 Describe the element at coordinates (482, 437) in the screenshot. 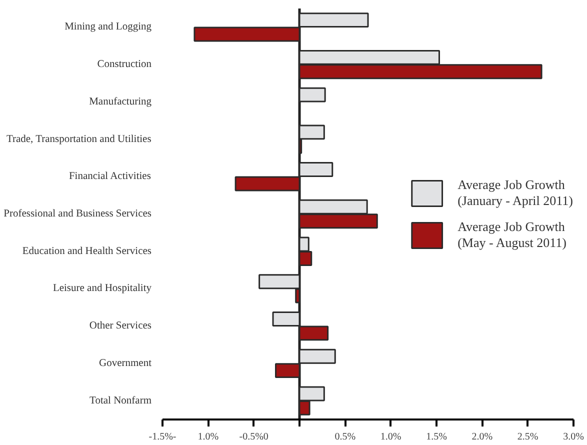

I see `x-tick-label: 2.0%` at that location.